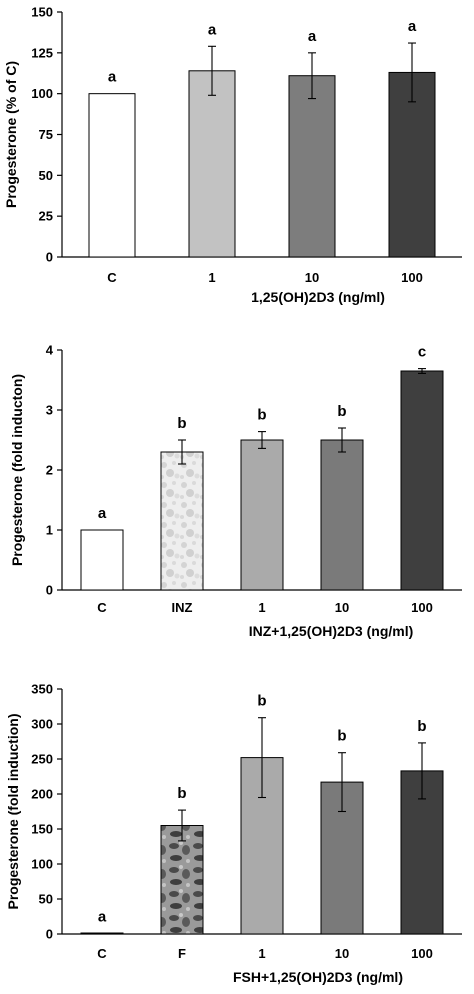 The image size is (474, 994). Describe the element at coordinates (42, 724) in the screenshot. I see `y-tick-label: 300` at that location.